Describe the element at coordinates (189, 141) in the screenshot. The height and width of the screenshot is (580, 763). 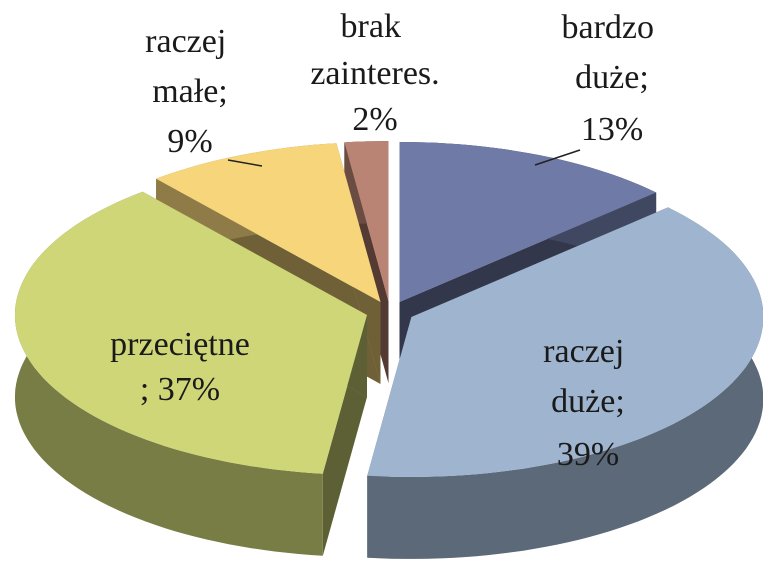
I see `value-label: 9%` at that location.